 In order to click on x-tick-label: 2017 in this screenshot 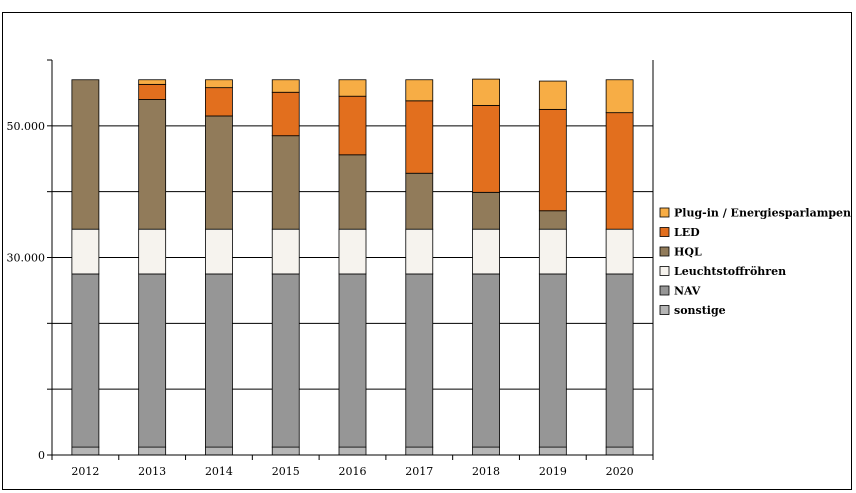, I will do `click(419, 471)`.